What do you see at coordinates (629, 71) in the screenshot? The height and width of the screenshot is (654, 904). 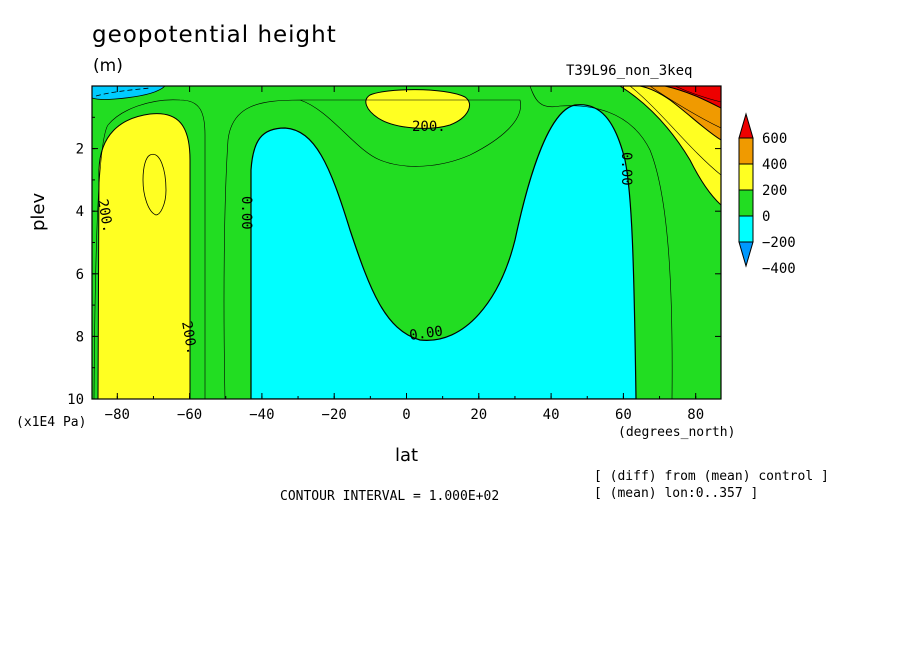 I see `run-label: T39L96_non_3keq` at bounding box center [629, 71].